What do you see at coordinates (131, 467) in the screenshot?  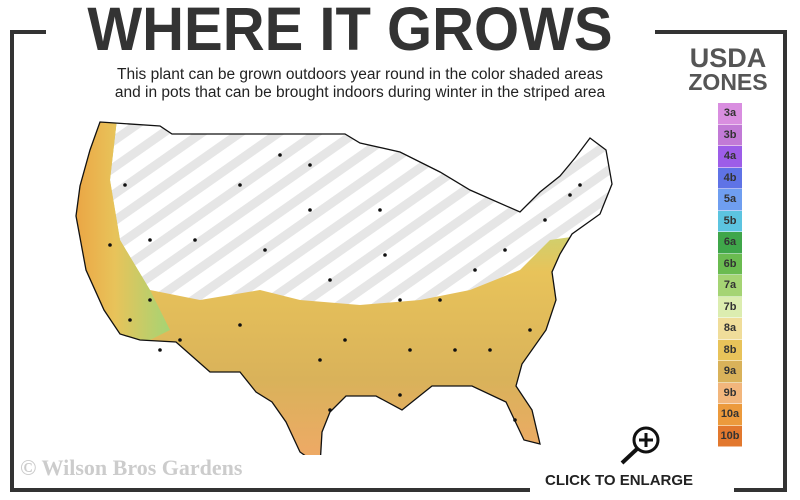 I see `copyright-watermark: © Wilson Bros Gardens` at bounding box center [131, 467].